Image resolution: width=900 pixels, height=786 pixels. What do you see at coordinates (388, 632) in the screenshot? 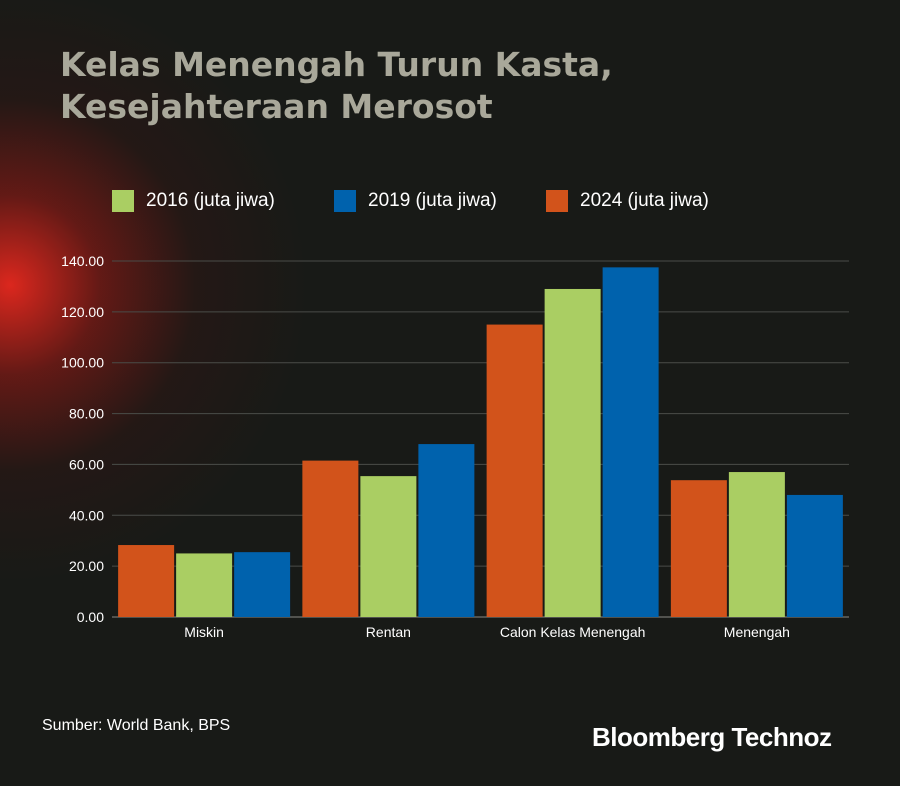
I see `x-tick-label: Rentan` at bounding box center [388, 632].